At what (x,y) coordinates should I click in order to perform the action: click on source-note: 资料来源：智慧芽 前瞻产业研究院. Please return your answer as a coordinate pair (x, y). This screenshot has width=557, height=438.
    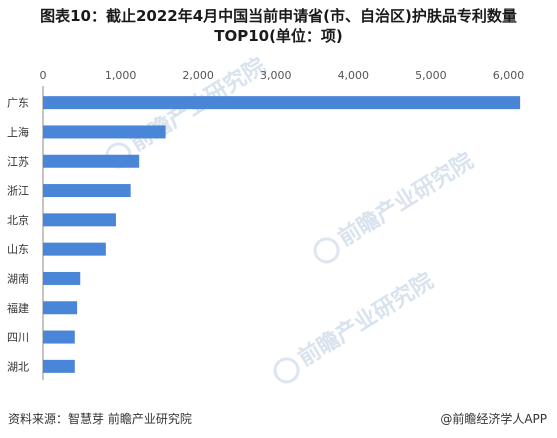
    Looking at the image, I should click on (100, 419).